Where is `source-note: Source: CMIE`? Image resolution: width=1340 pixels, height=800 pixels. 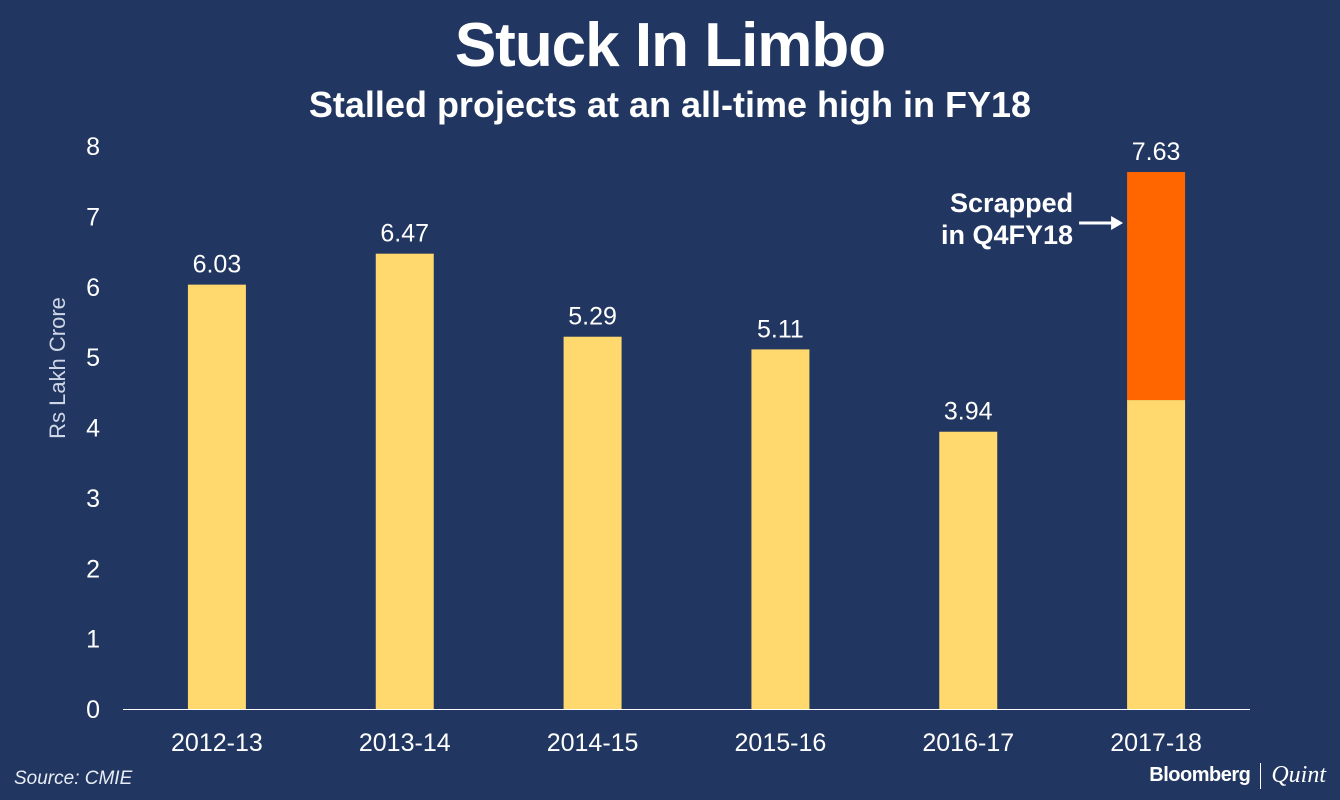 source-note: Source: CMIE is located at coordinates (73, 778).